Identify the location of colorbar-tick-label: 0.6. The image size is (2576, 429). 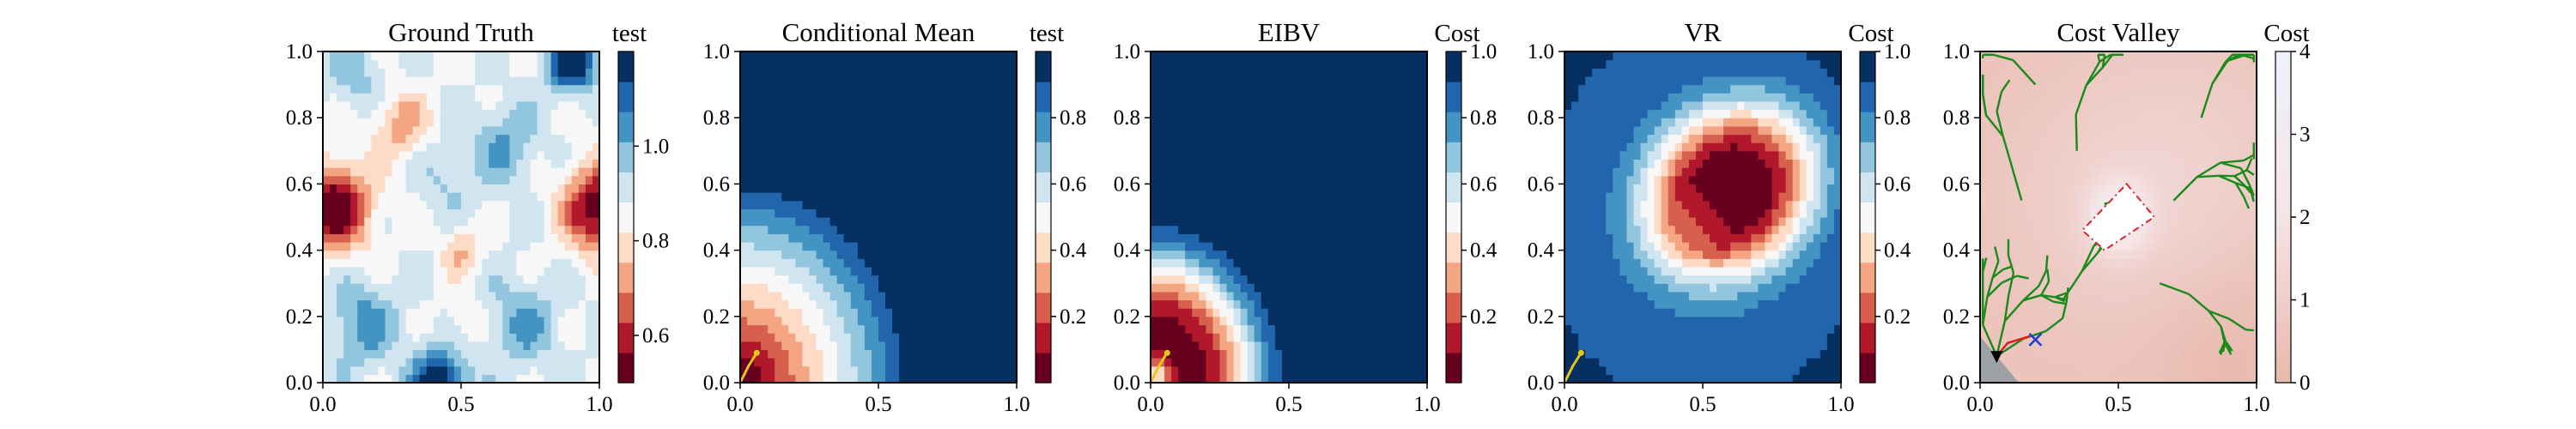
(1484, 184).